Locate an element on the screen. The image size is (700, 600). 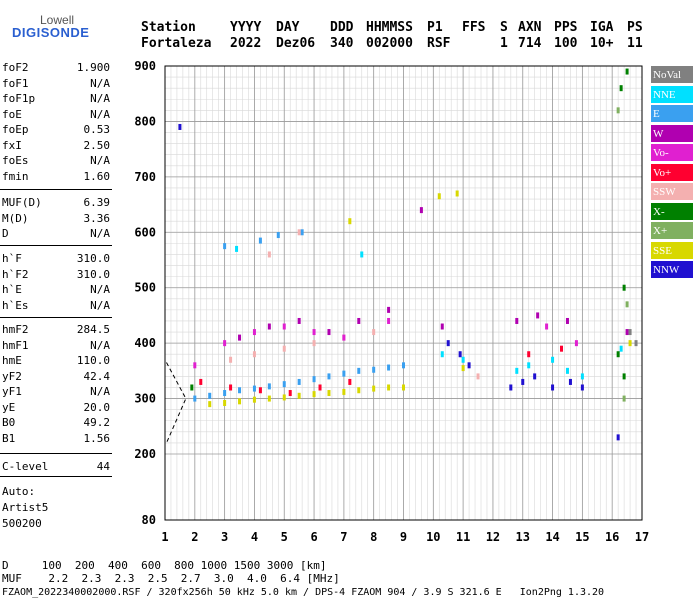
param-name: MUF(D) is located at coordinates (22, 202).